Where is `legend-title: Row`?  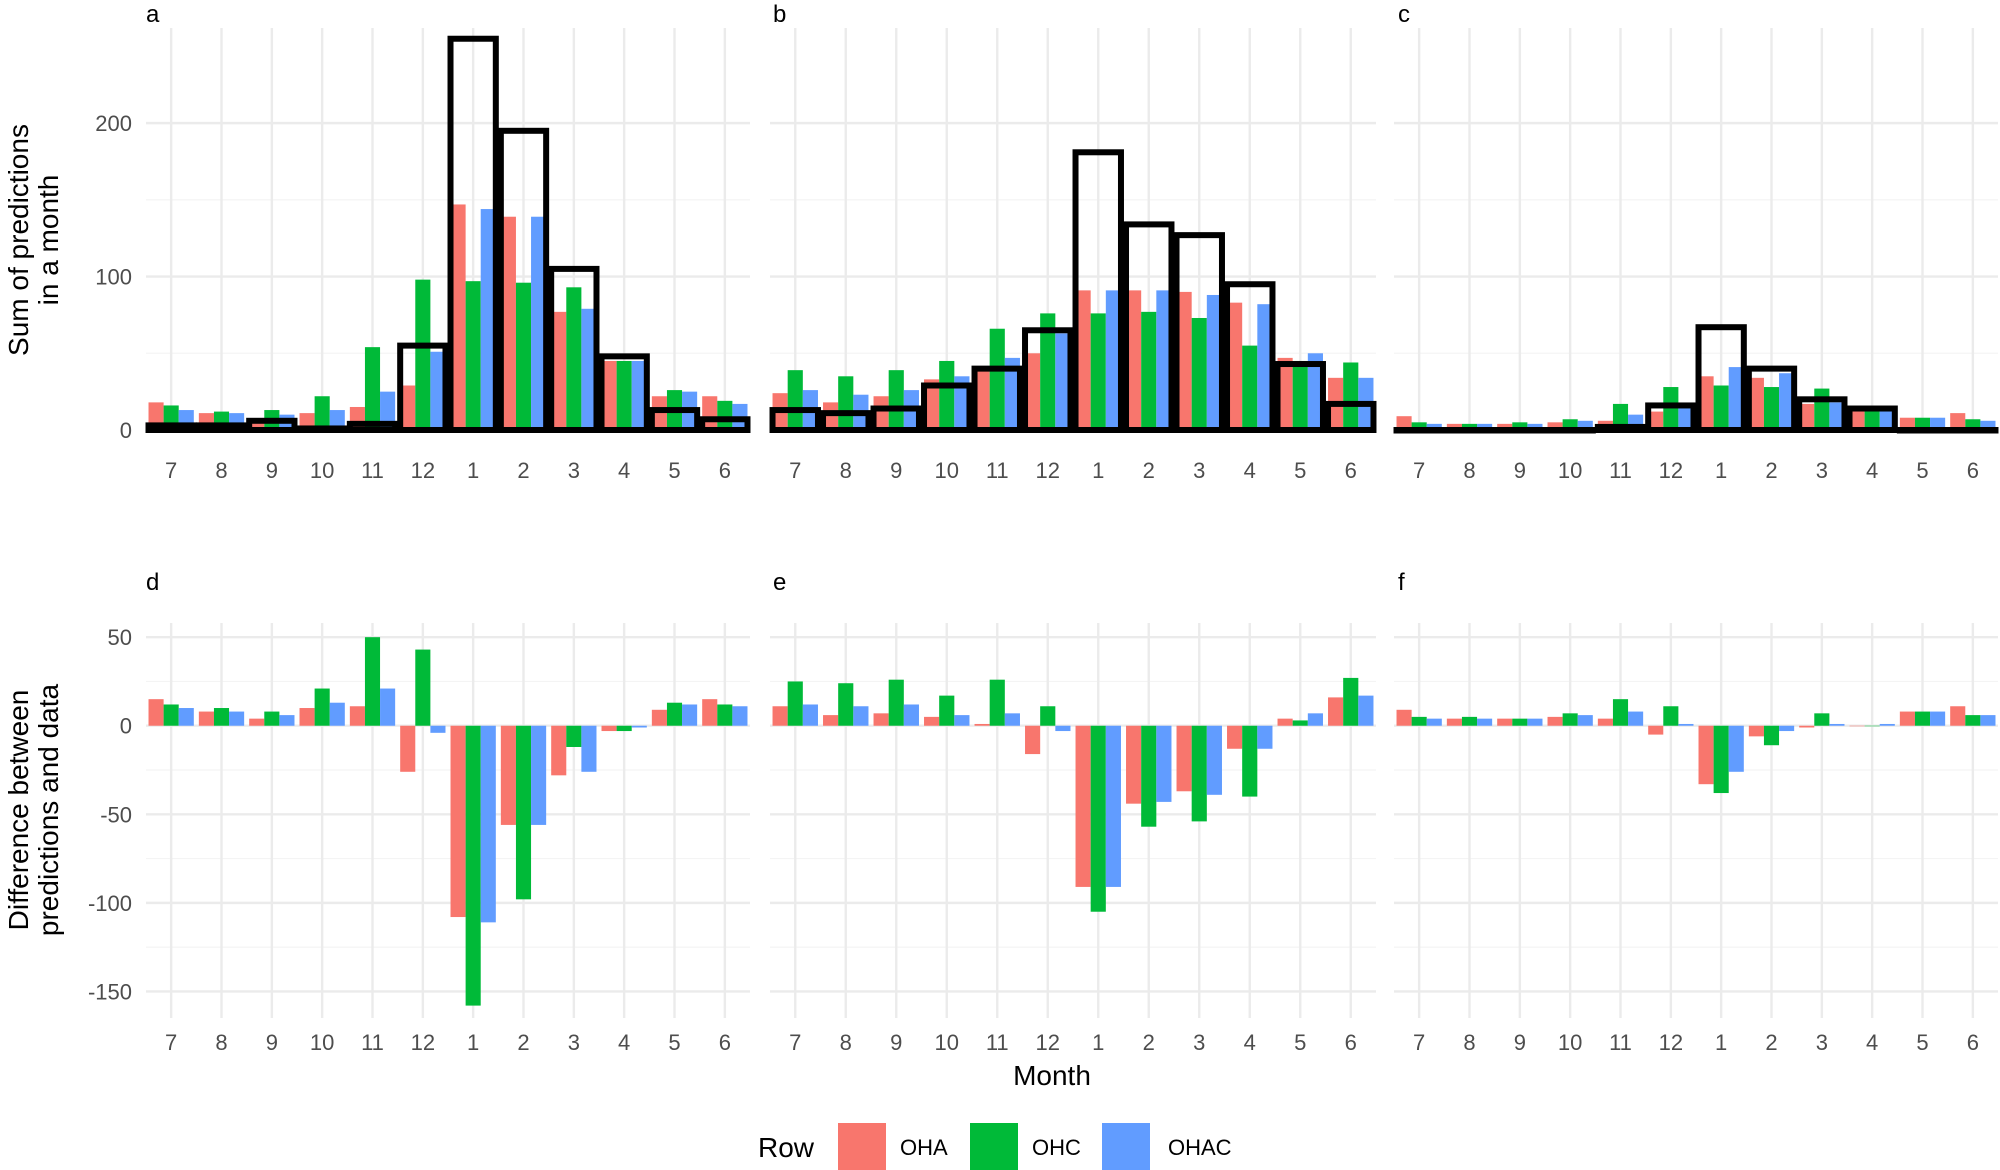 legend-title: Row is located at coordinates (786, 1147).